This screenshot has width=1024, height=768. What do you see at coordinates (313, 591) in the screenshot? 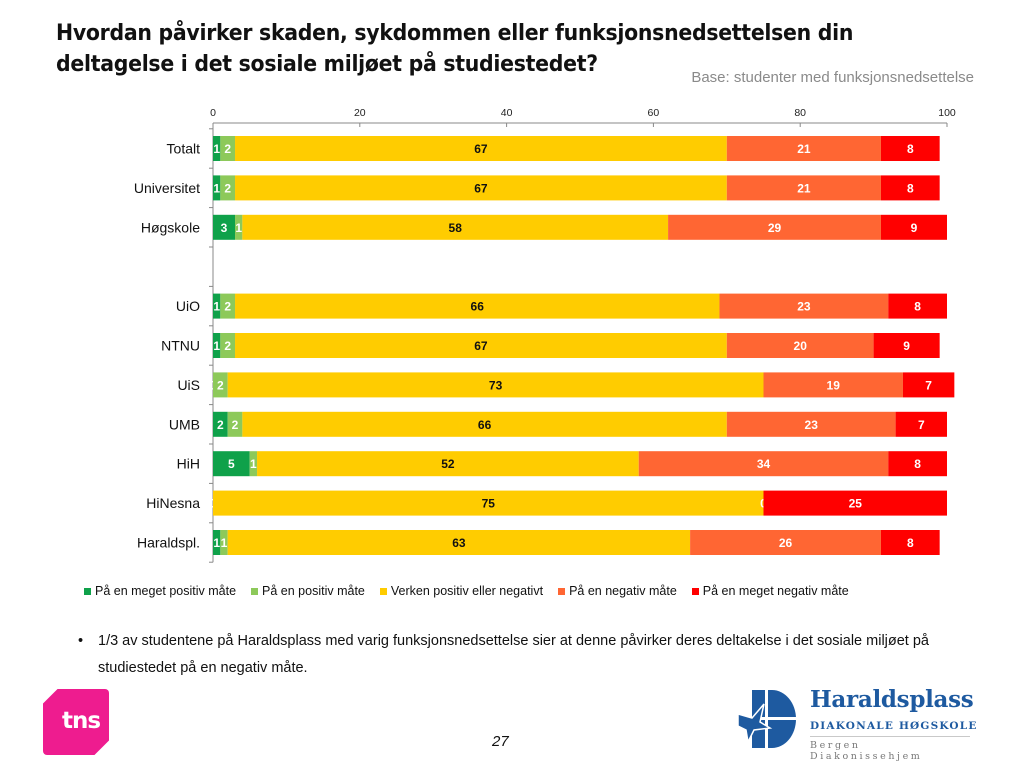
I see `legend-label: På en positiv måte` at bounding box center [313, 591].